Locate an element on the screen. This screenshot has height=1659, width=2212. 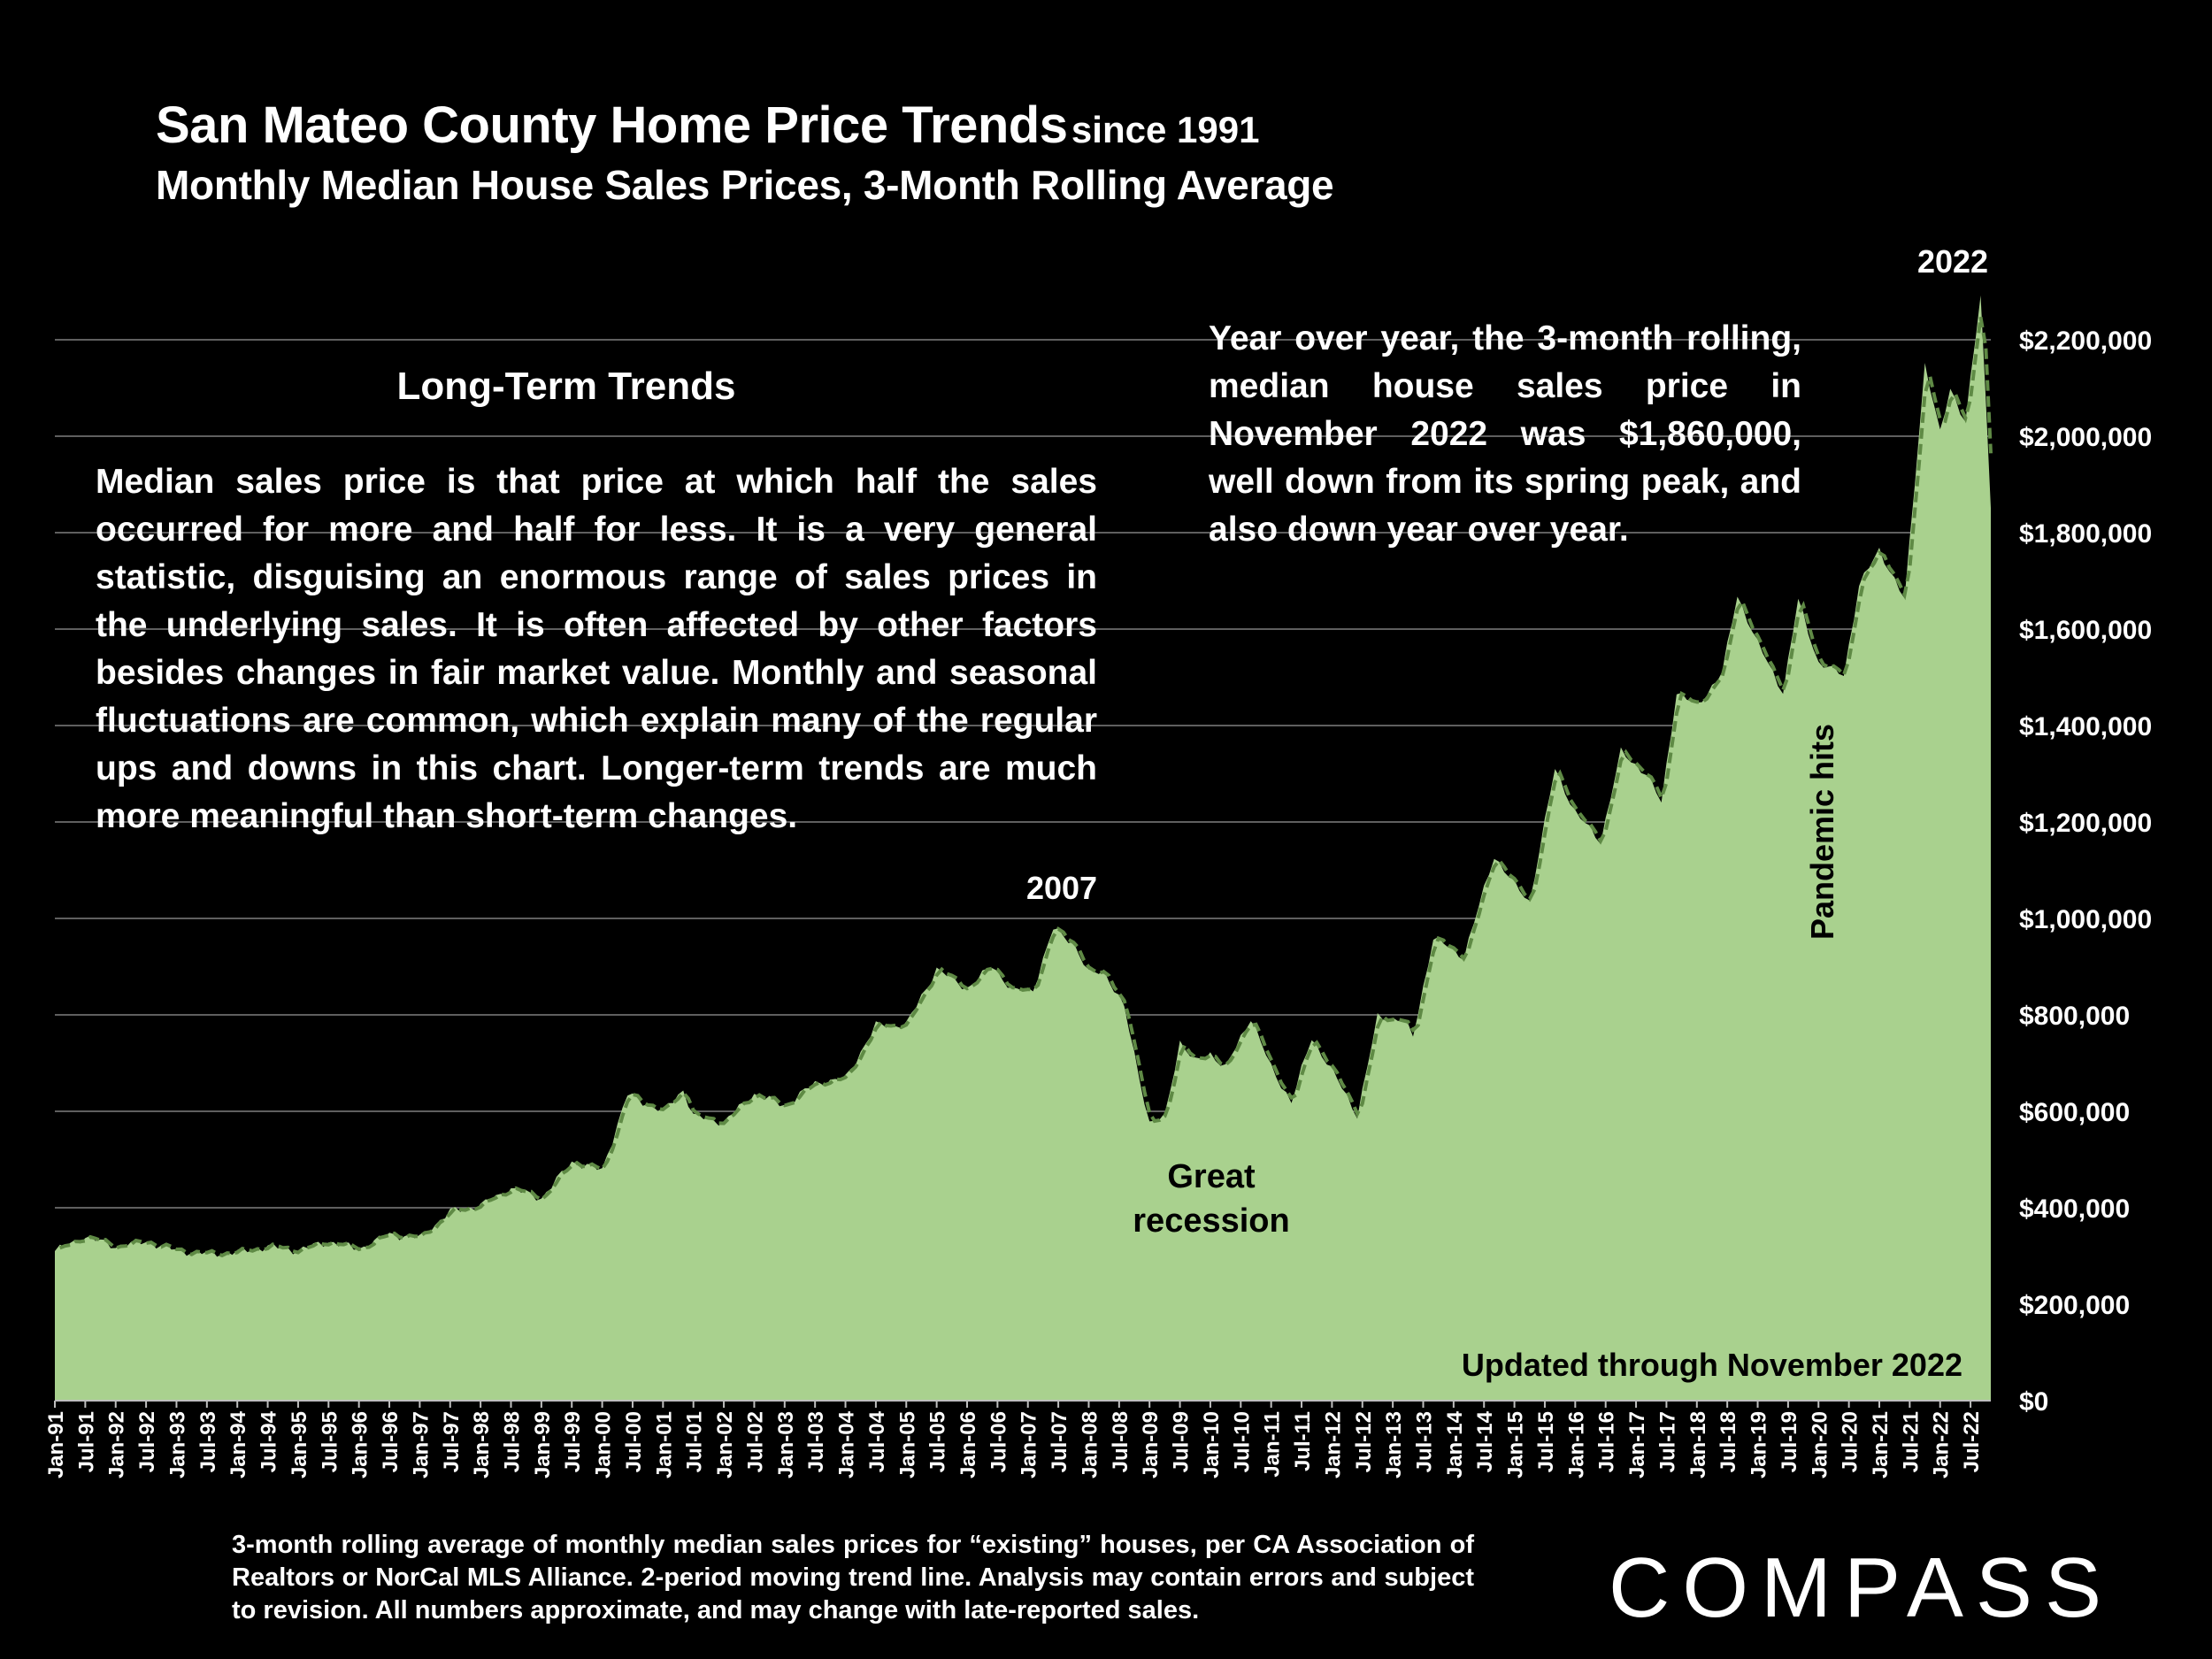
x-tick-label: Jul-22 is located at coordinates (1972, 1442).